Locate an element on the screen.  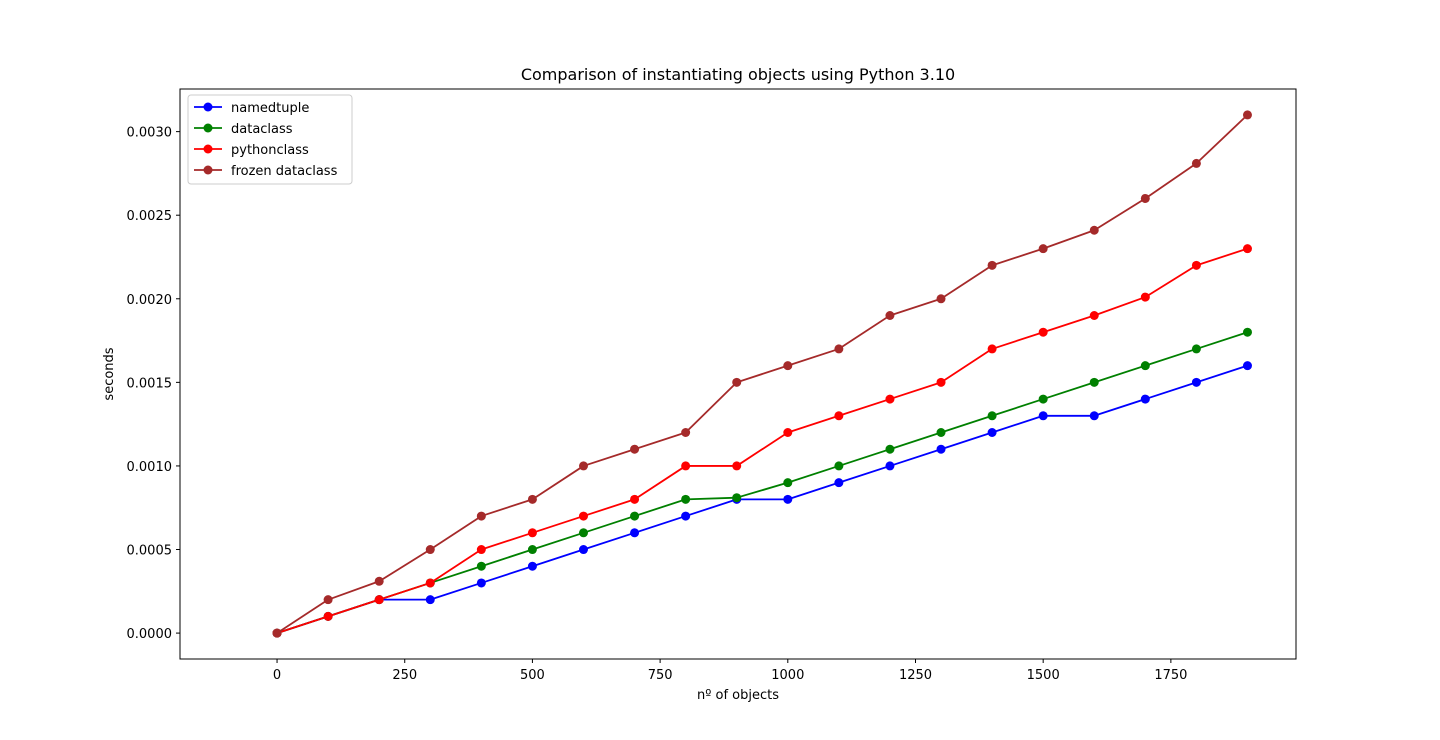
x-tick-label: 500 is located at coordinates (532, 675).